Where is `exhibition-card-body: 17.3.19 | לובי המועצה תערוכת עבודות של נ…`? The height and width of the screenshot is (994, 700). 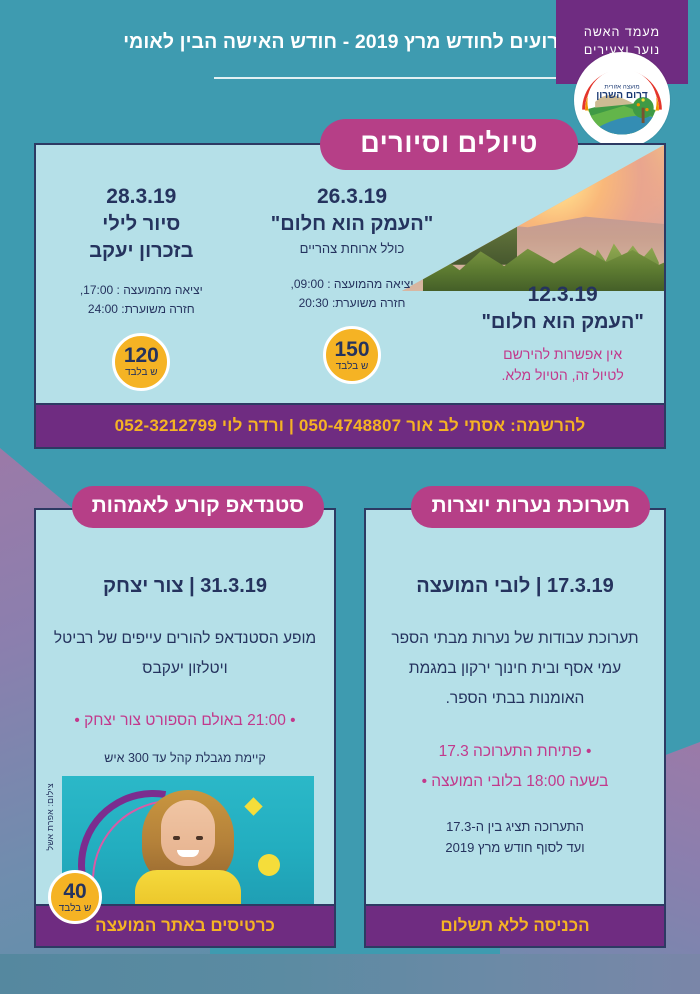 exhibition-card-body: 17.3.19 | לובי המועצה תערוכת עבודות של נ… is located at coordinates (515, 702).